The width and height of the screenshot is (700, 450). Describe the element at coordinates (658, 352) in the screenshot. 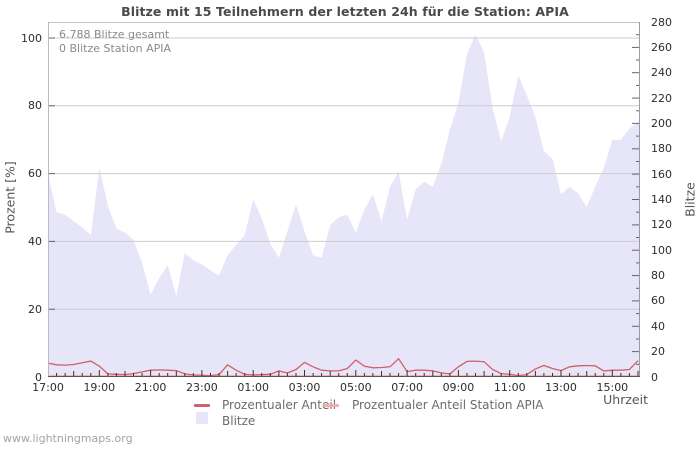

I see `y-right-tick-label: 20` at that location.